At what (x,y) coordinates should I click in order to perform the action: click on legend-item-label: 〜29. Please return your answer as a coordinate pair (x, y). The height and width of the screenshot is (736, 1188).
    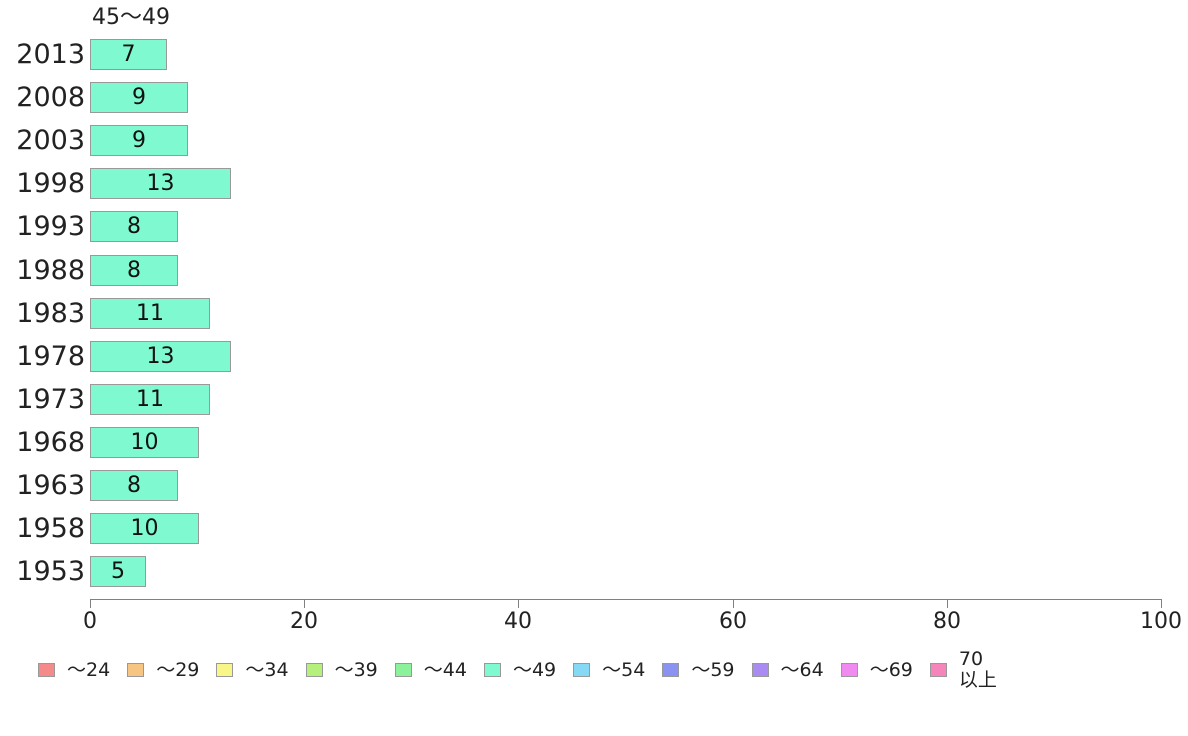
    Looking at the image, I should click on (178, 669).